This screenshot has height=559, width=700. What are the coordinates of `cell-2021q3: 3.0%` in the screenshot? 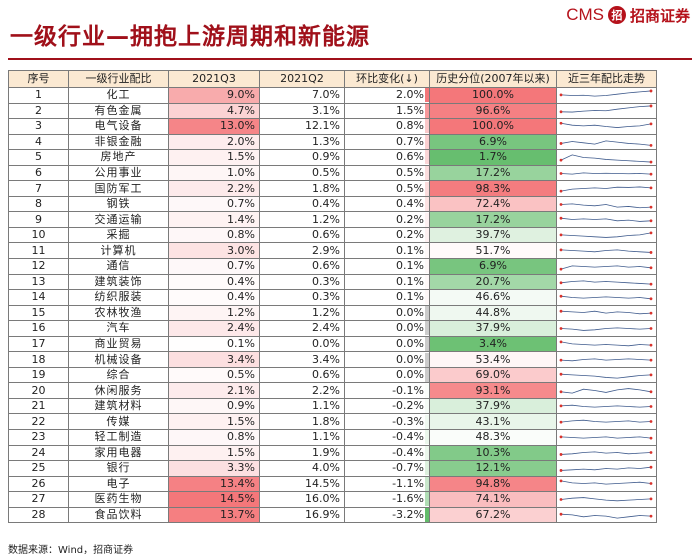 It's located at (214, 251).